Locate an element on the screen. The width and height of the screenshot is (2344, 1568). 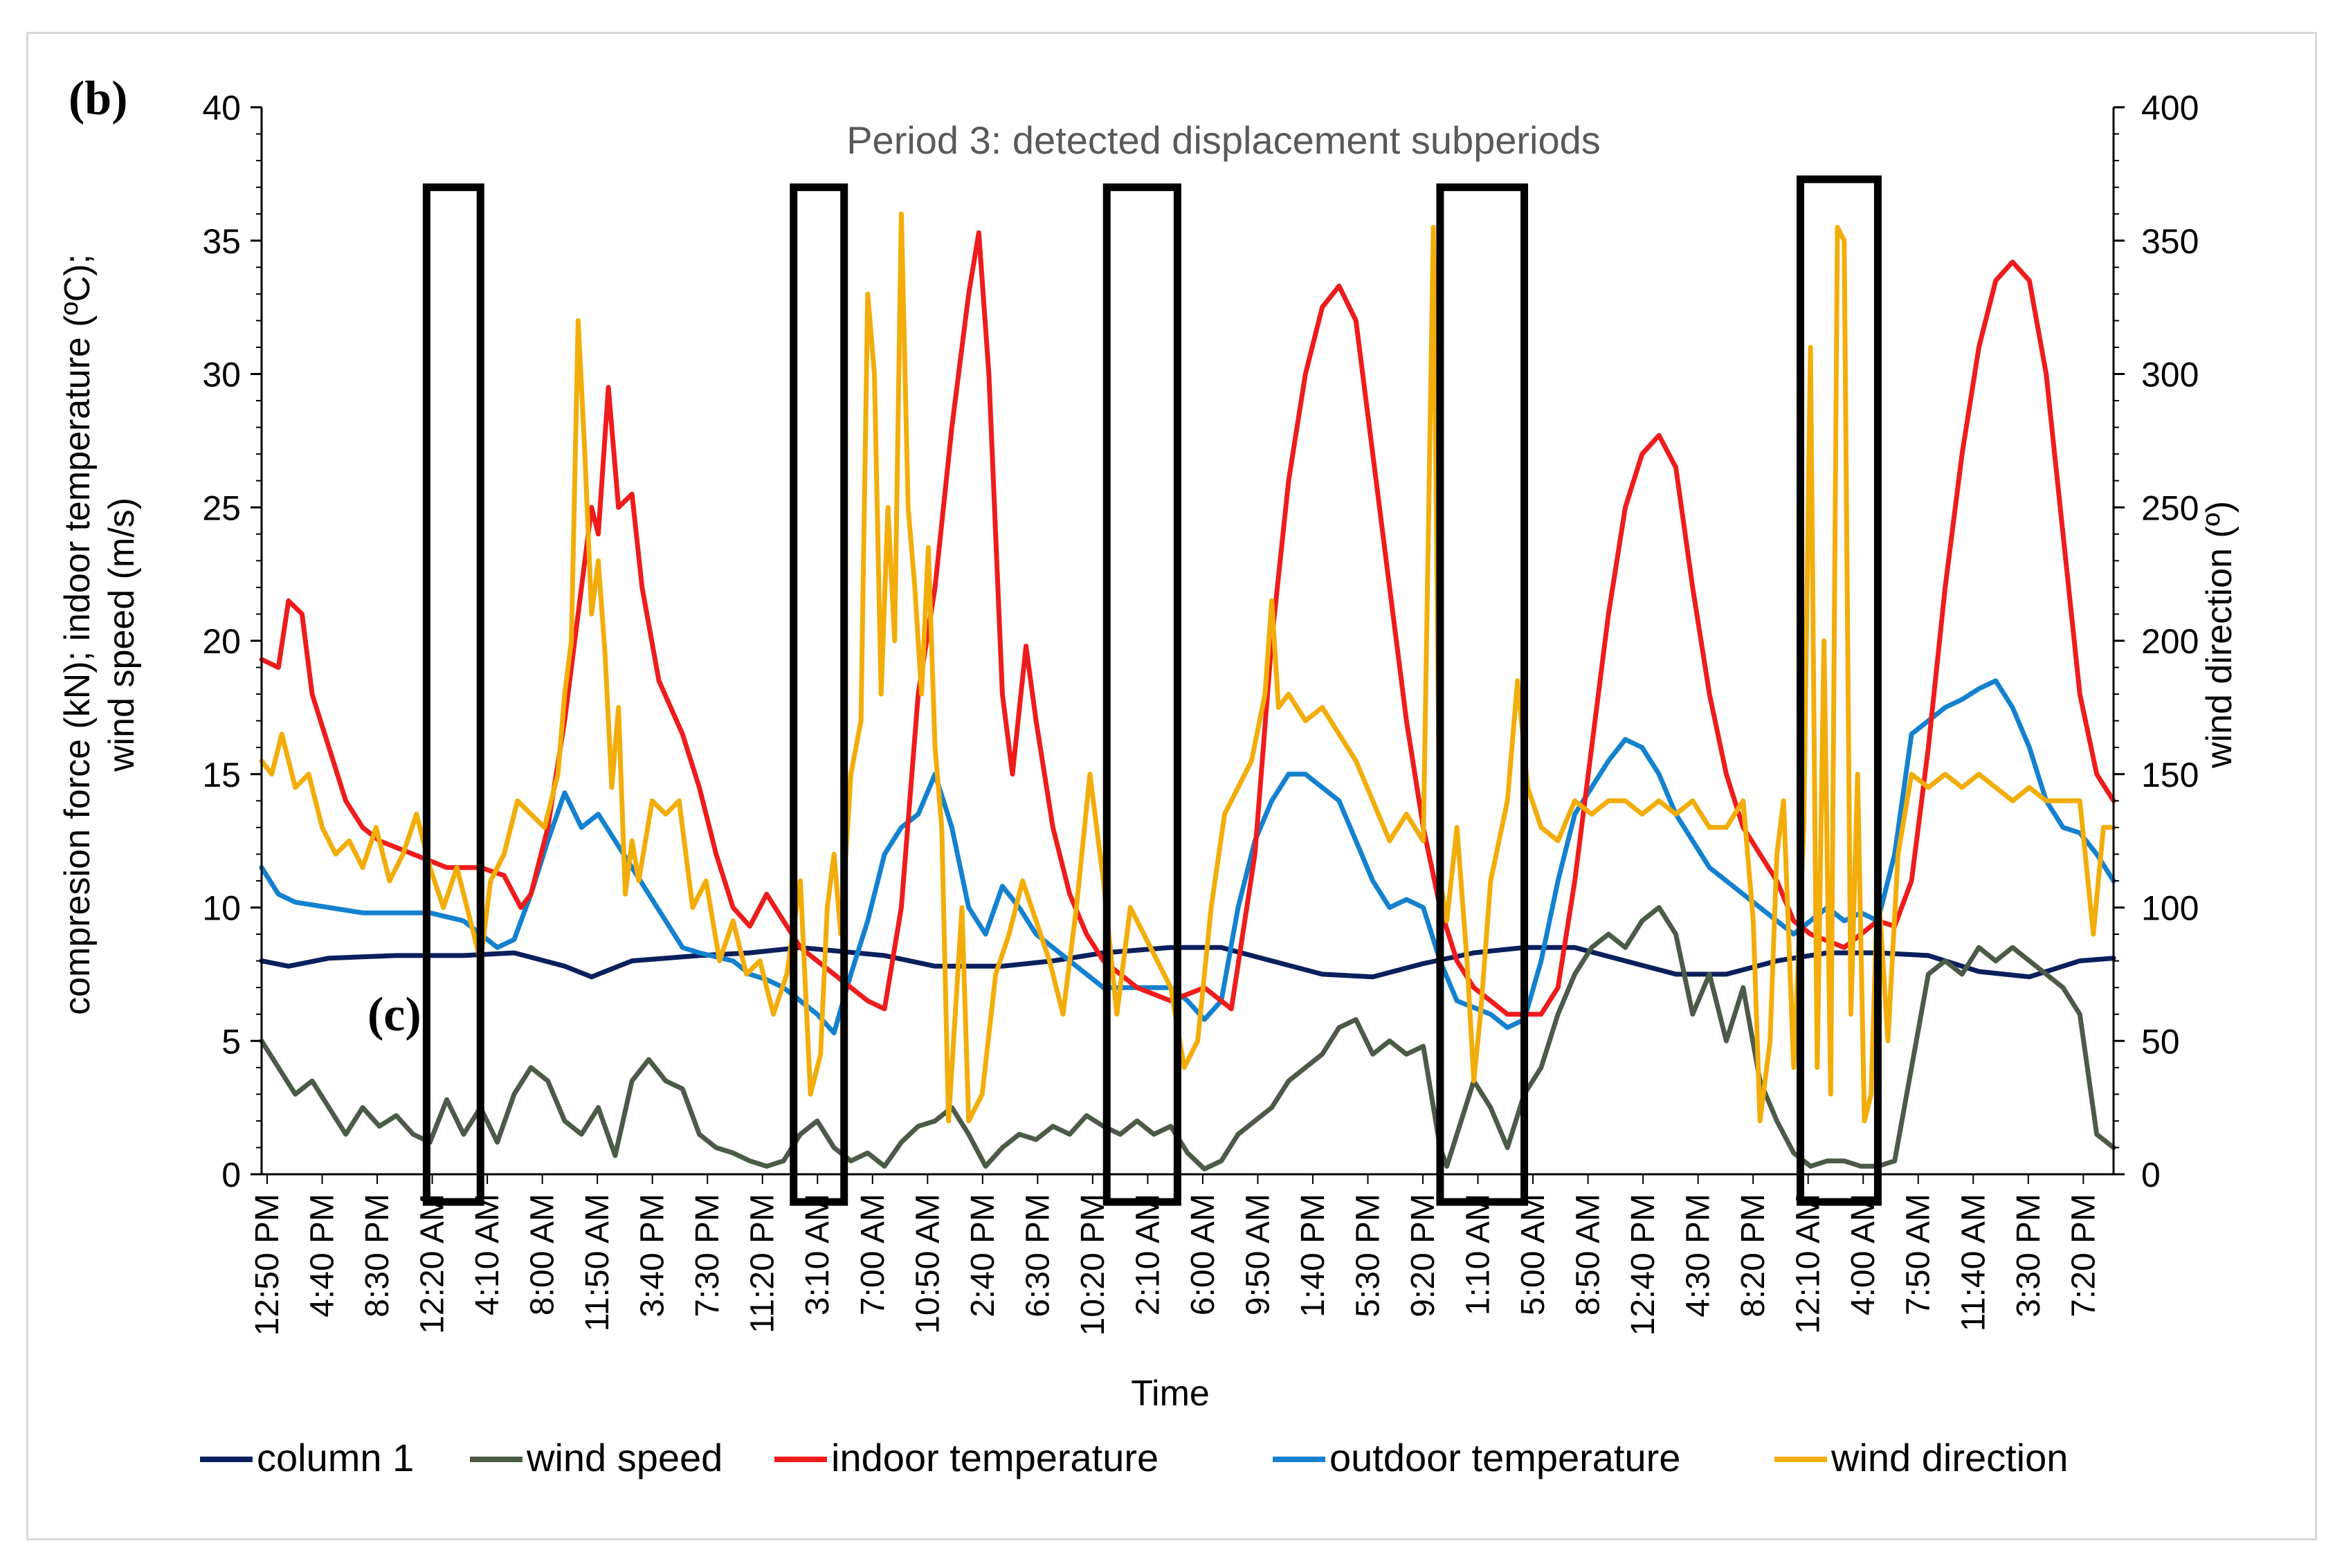
x-tick-label: 12:10 AM is located at coordinates (1808, 1264).